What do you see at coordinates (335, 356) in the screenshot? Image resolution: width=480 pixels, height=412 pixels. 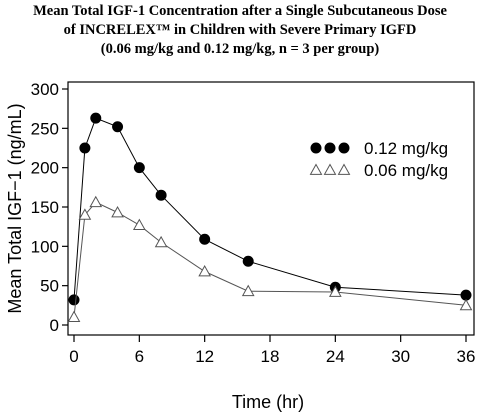 I see `x-tick-label: 24` at bounding box center [335, 356].